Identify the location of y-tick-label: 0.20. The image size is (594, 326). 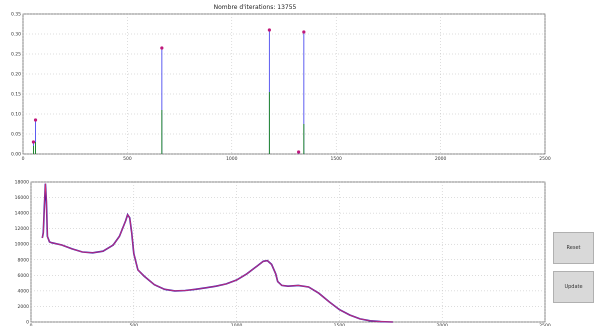
(16, 75).